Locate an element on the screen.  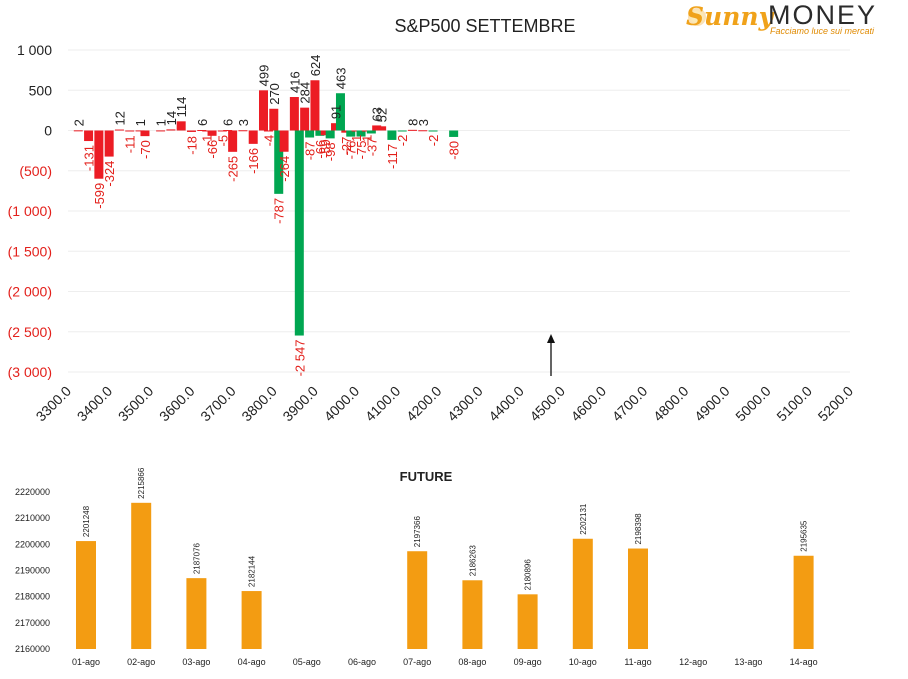
future-x-tick-label: 07-ago is located at coordinates (417, 662).